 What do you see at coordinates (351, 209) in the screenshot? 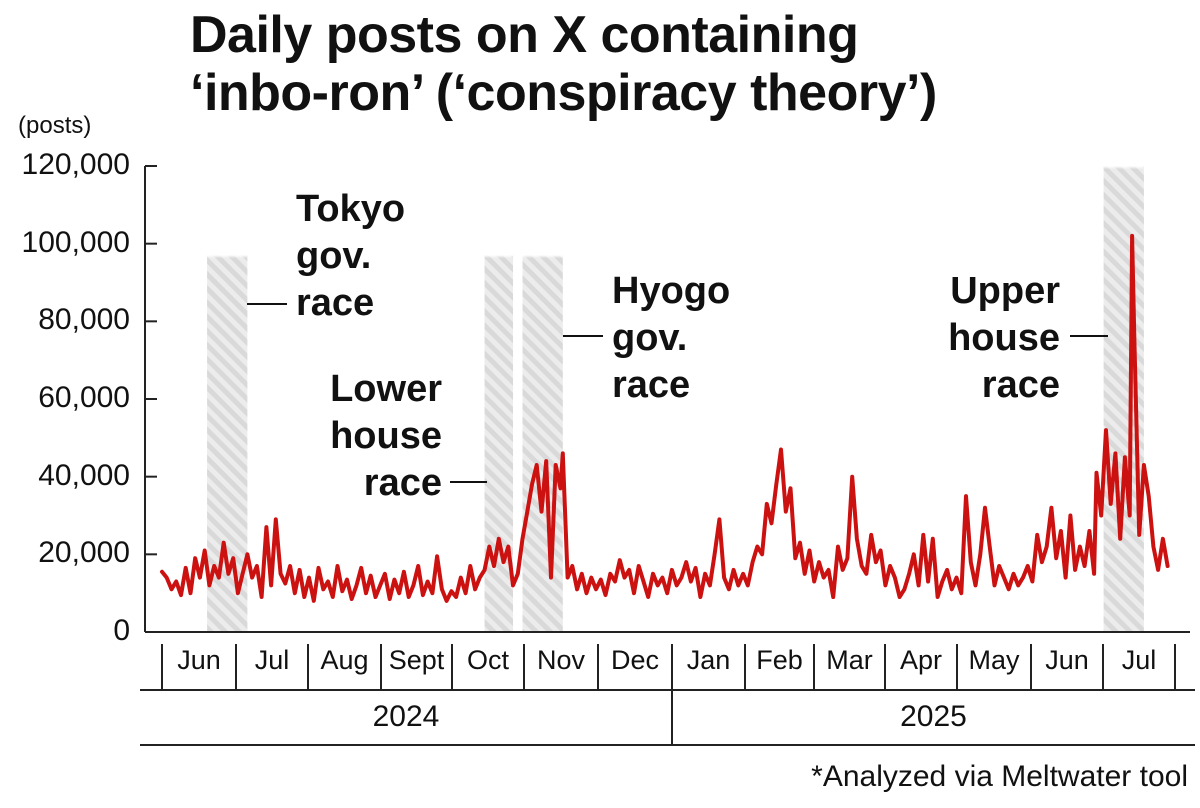
I see `annotation-tokyo-line-1: Tokyo` at bounding box center [351, 209].